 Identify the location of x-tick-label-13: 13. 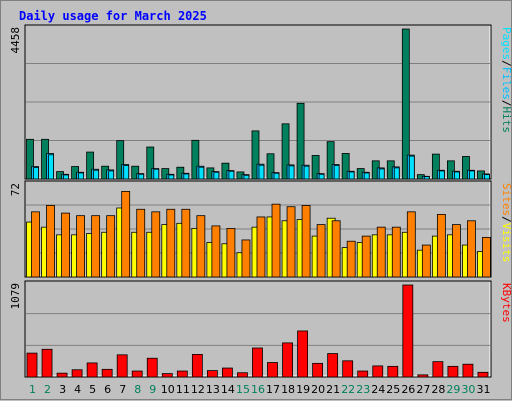
(213, 389).